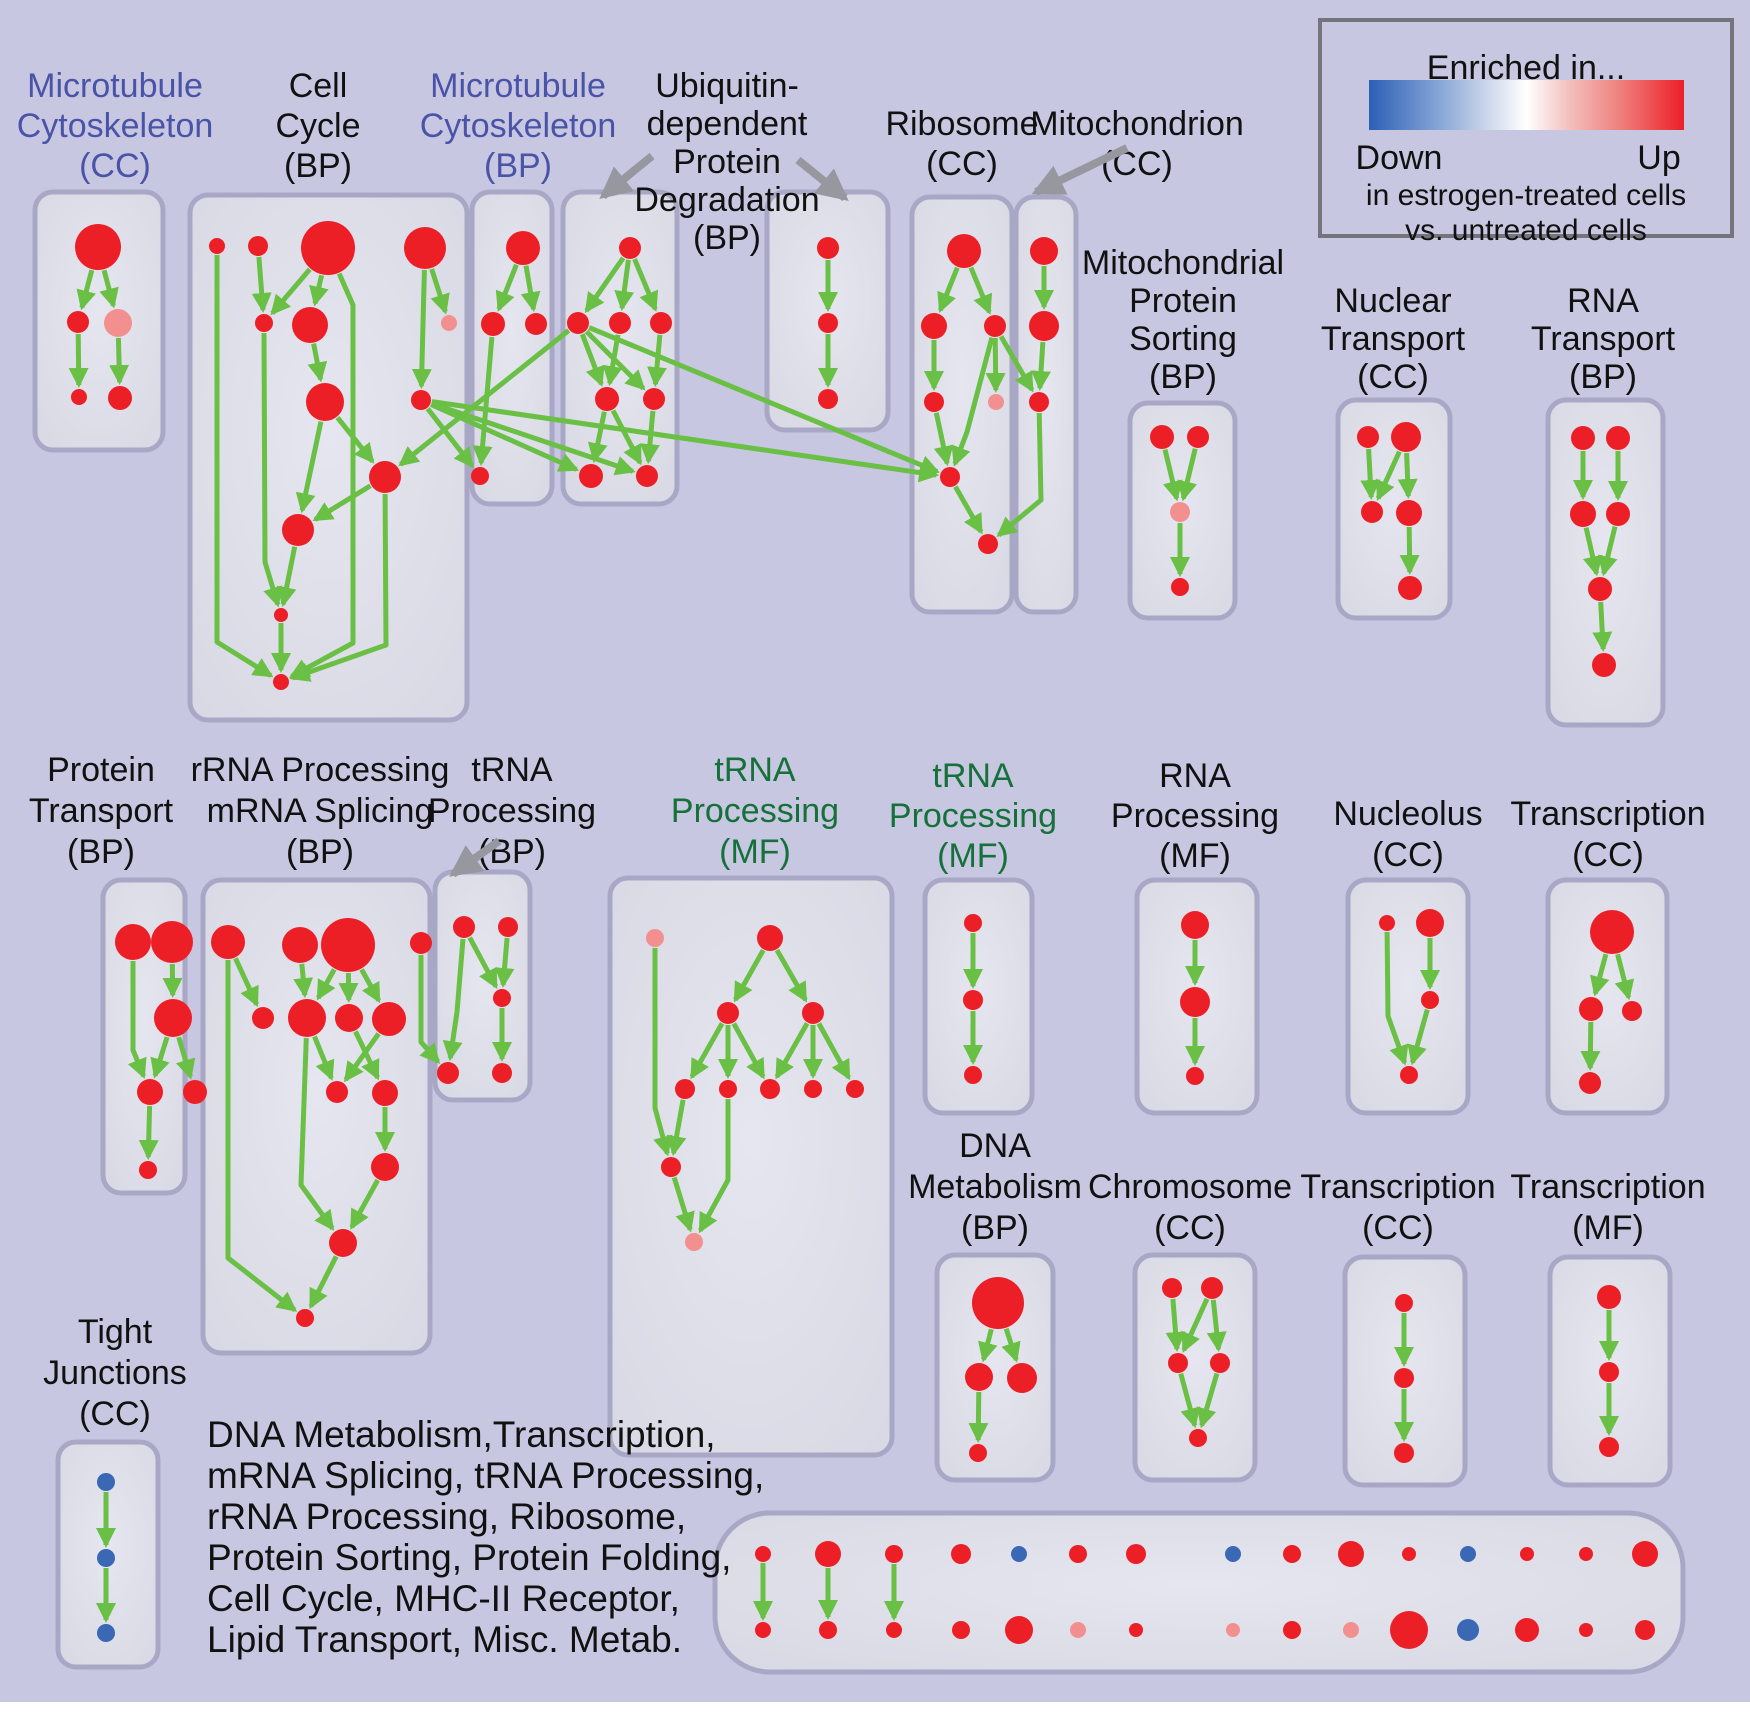 This screenshot has width=1750, height=1715. What do you see at coordinates (115, 1414) in the screenshot?
I see `label-tight-junctions-cc-line3: (CC)` at bounding box center [115, 1414].